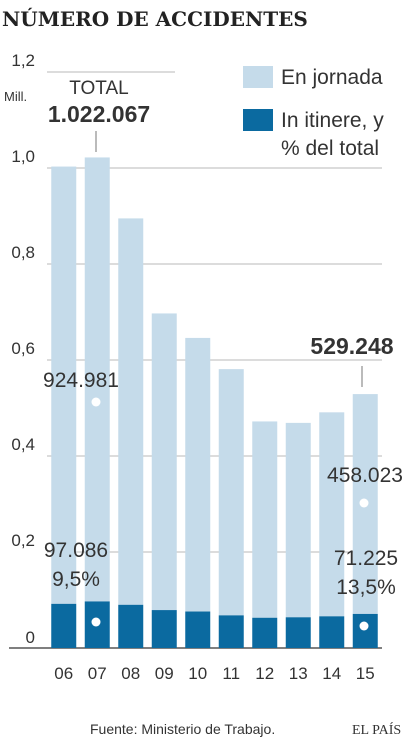 The image size is (414, 745). I want to click on source-note: Fuente: Ministerio de Trabajo., so click(182, 729).